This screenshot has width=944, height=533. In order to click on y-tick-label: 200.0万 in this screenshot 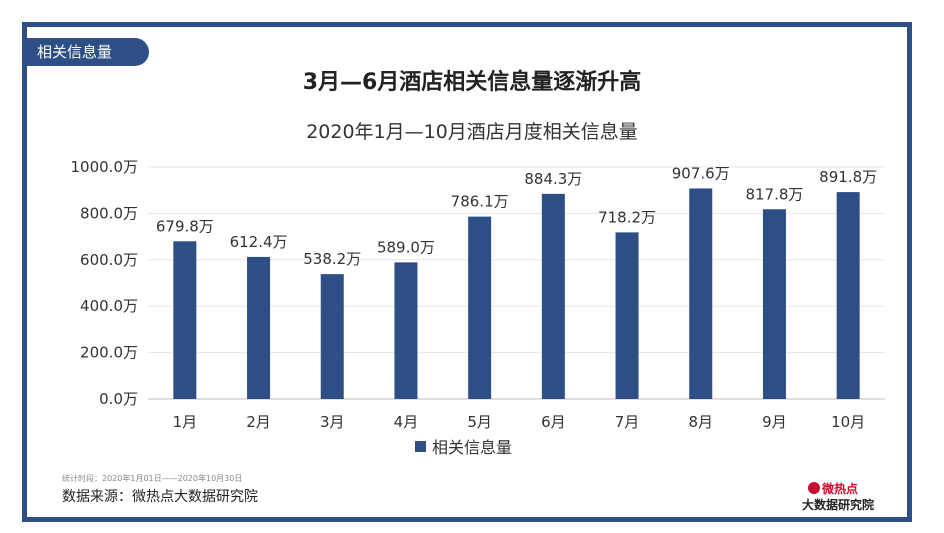, I will do `click(109, 353)`.